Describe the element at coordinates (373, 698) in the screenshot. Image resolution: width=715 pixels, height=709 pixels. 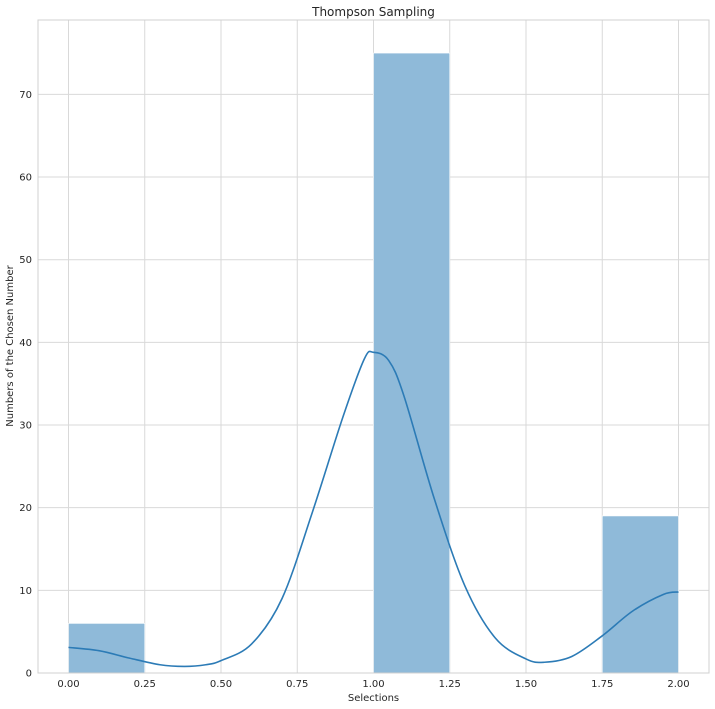
I see `x-axis-label: Selections` at that location.